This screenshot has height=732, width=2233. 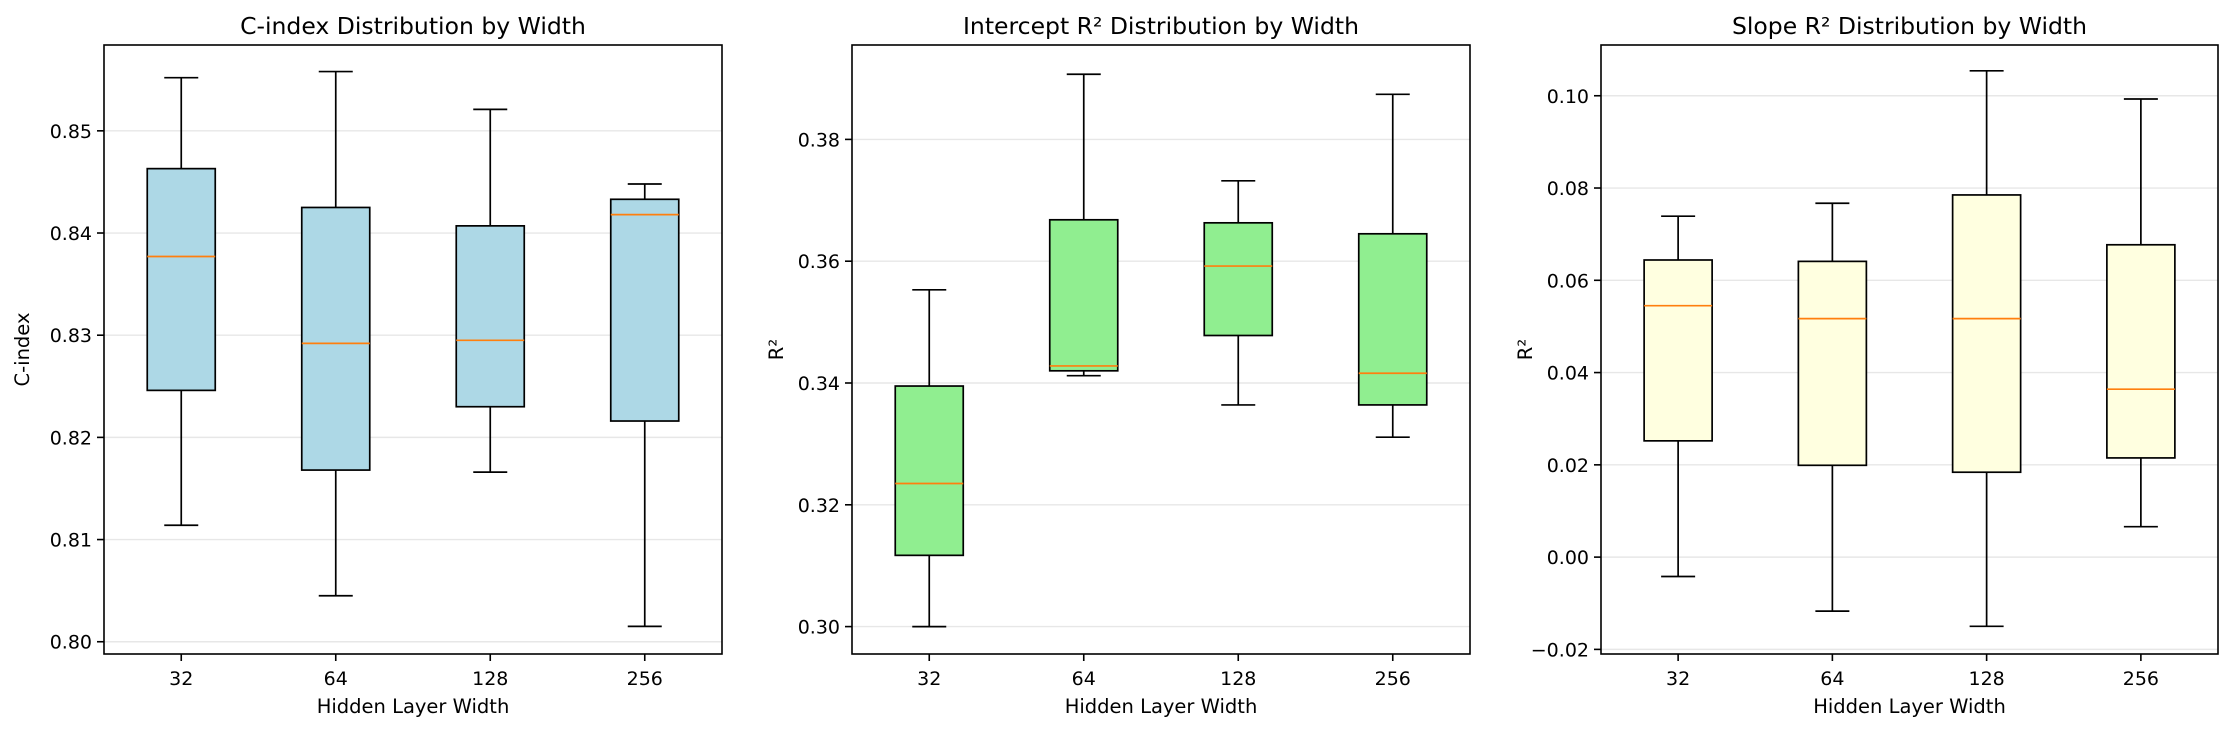 What do you see at coordinates (71, 234) in the screenshot?
I see `y-tick-label: 0.84` at bounding box center [71, 234].